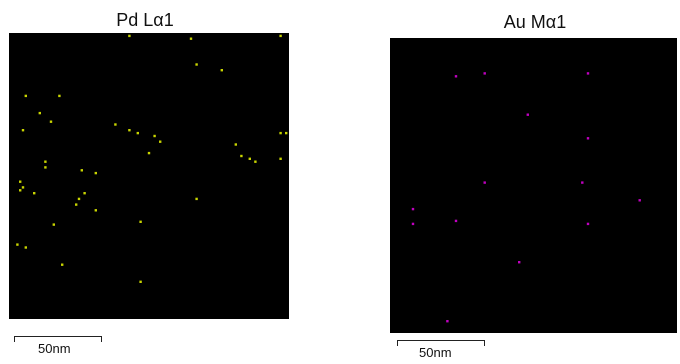  I want to click on au-scale-bar-line, so click(441, 343).